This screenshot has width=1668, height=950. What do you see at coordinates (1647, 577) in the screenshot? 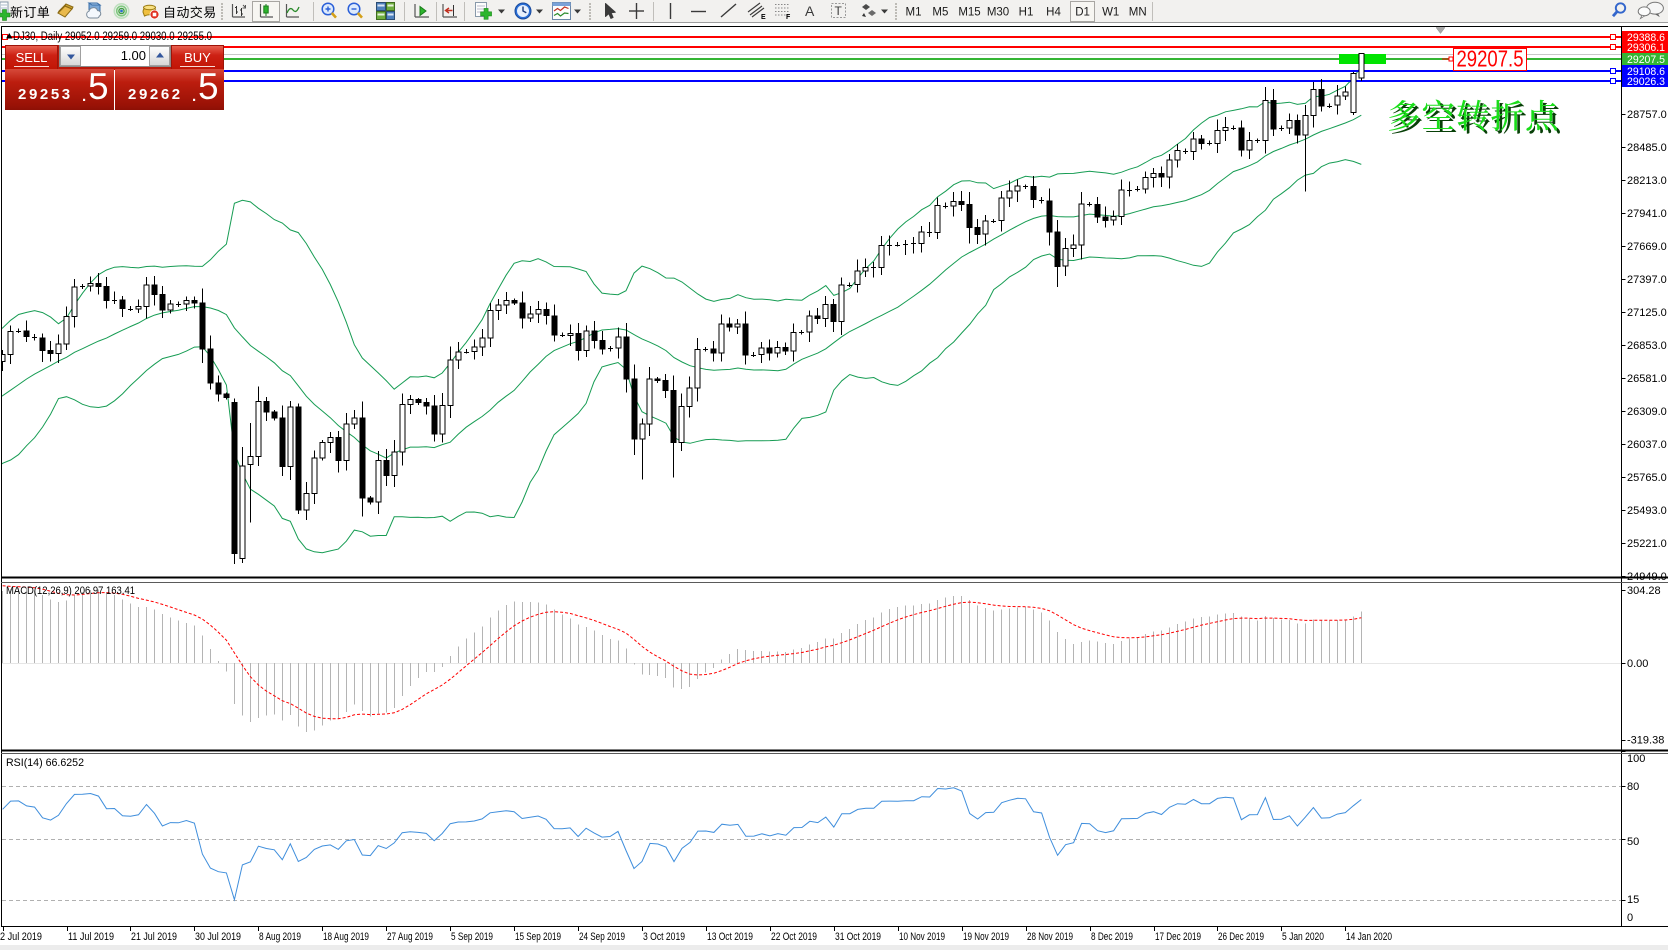
I see `svg-text: 24949.0` at bounding box center [1647, 577].